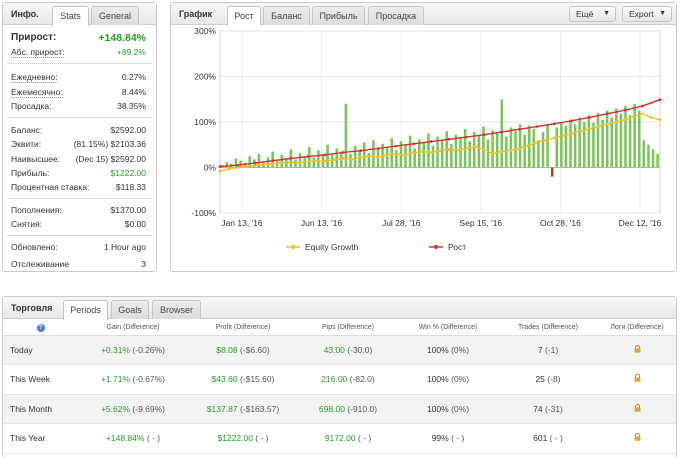  I want to click on value: +148.84%, so click(125, 438).